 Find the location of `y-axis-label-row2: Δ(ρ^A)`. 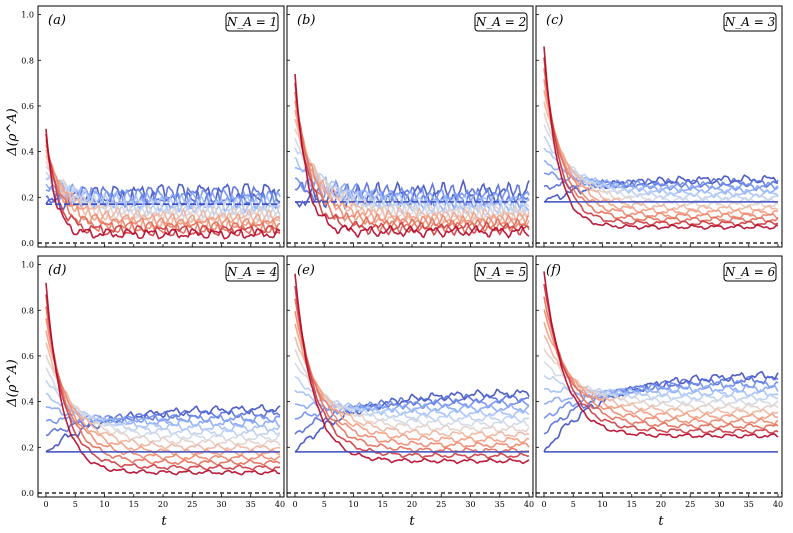

y-axis-label-row2: Δ(ρ^A) is located at coordinates (12, 383).